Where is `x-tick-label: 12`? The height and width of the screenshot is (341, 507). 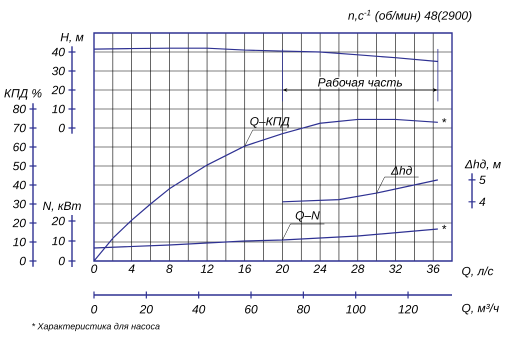
x-tick-label: 12 is located at coordinates (207, 268).